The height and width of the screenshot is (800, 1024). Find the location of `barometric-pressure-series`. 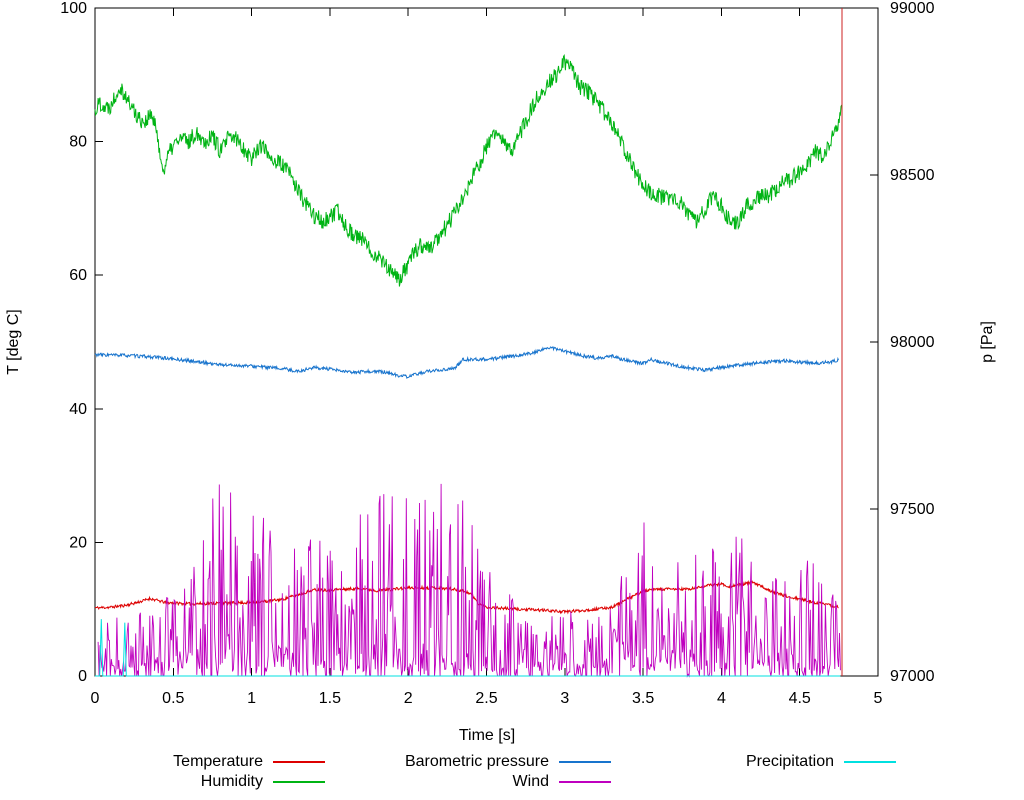

barometric-pressure-series is located at coordinates (466, 362).